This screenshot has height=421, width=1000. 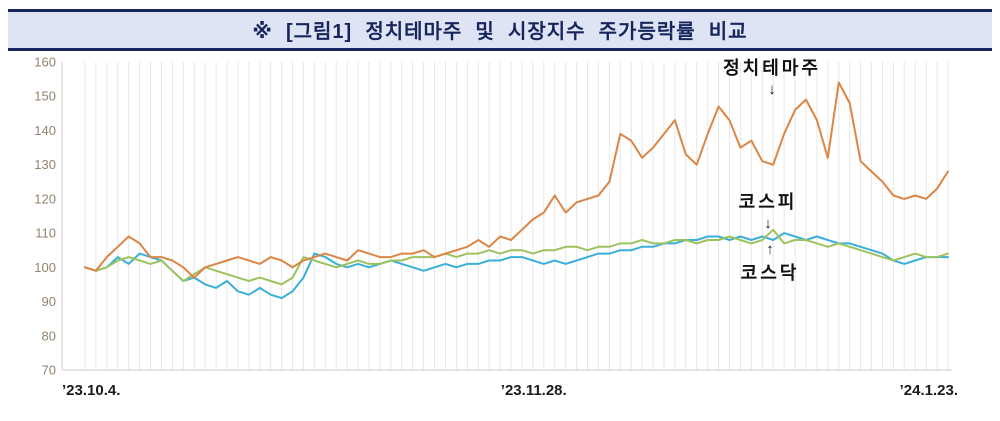 What do you see at coordinates (45, 96) in the screenshot?
I see `svg-text: 150` at bounding box center [45, 96].